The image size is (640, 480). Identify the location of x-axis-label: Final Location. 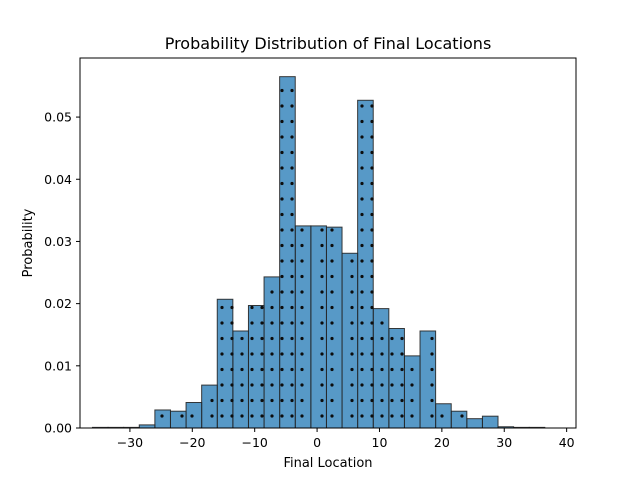
(327, 463).